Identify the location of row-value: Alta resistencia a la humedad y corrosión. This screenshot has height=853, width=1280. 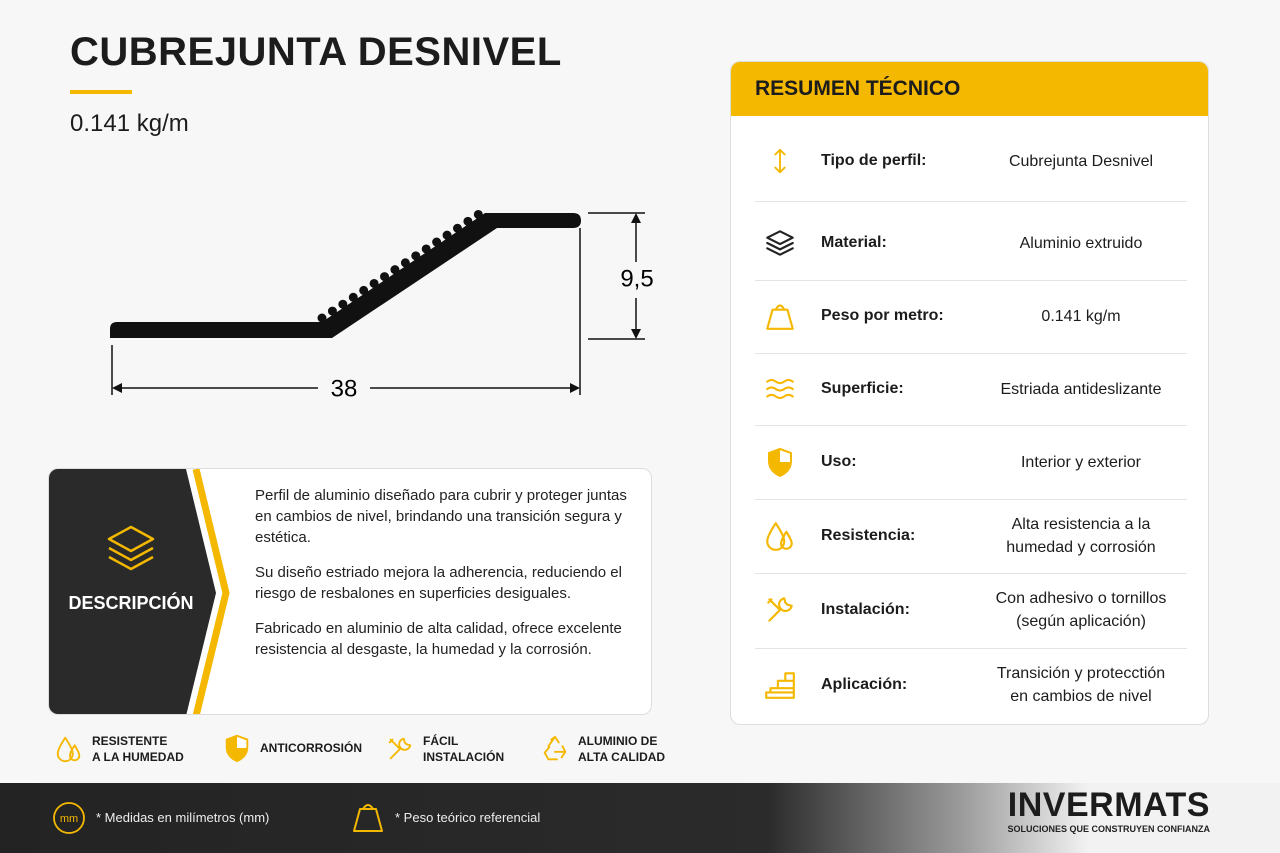
(1081, 536).